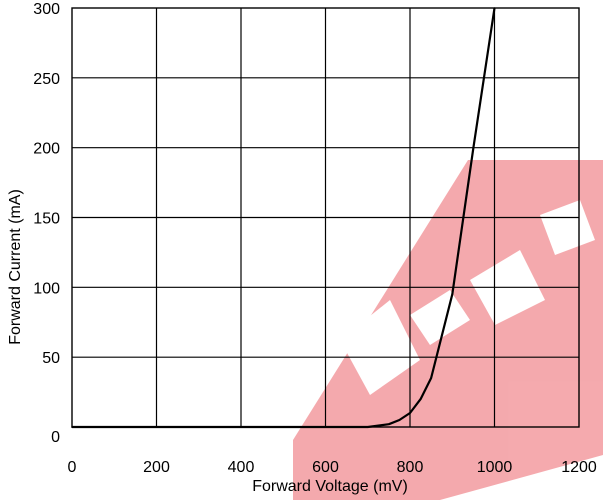 This screenshot has height=500, width=603. Describe the element at coordinates (46, 149) in the screenshot. I see `y-tick-label: 200` at that location.